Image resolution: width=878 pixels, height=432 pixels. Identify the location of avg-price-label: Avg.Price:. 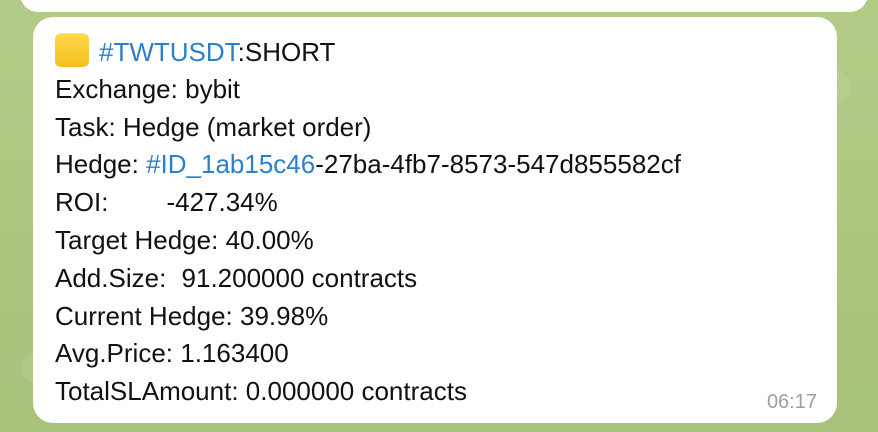
(114, 353).